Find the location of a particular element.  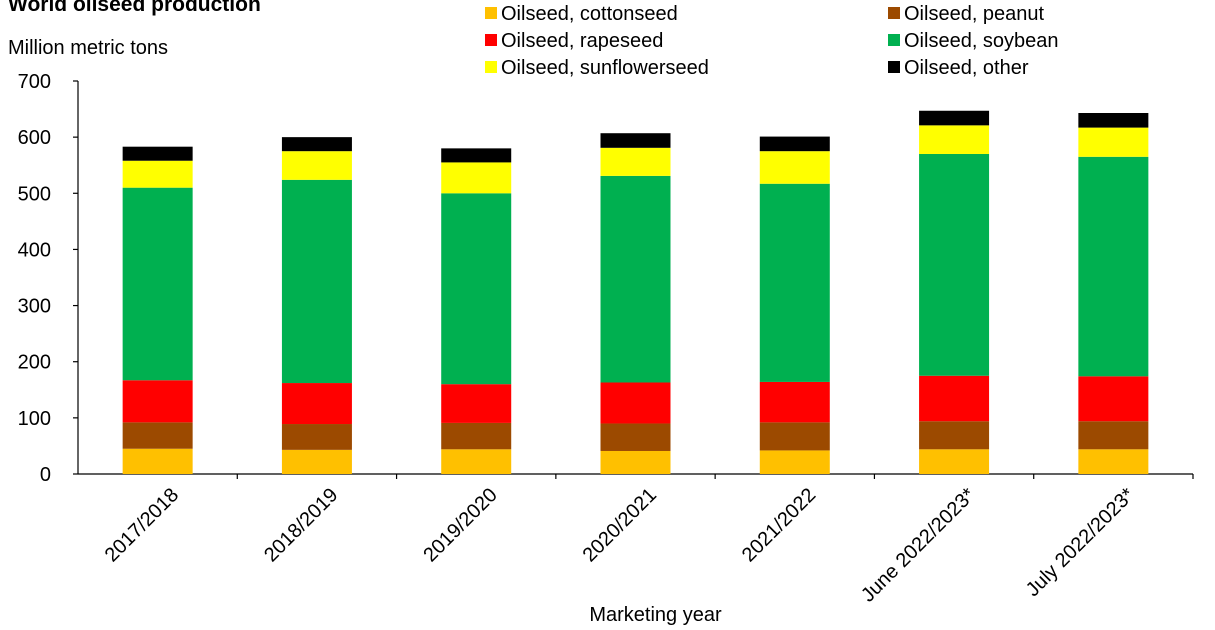

y-tick-label: 600 is located at coordinates (34, 138).